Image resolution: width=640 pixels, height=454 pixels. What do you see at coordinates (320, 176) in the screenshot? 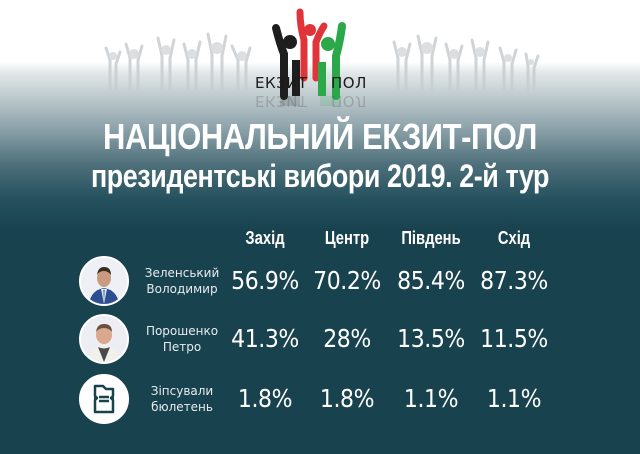
I see `page-subtitle: президентські вибори 2019. 2-й тур` at bounding box center [320, 176].